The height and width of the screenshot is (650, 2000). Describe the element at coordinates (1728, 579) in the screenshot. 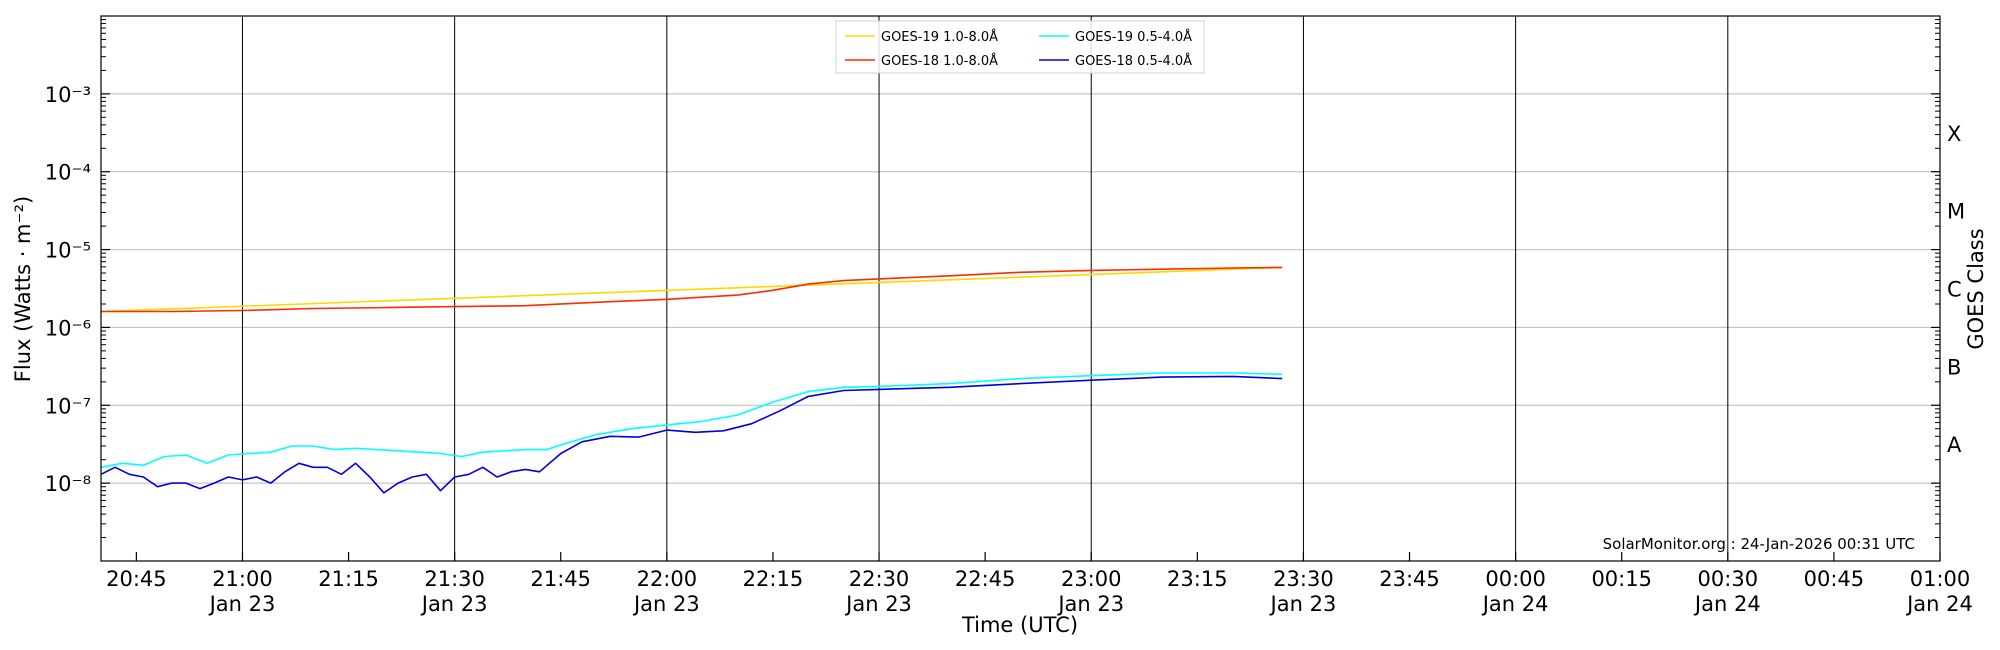

I see `x-tick-label: 00:30` at that location.